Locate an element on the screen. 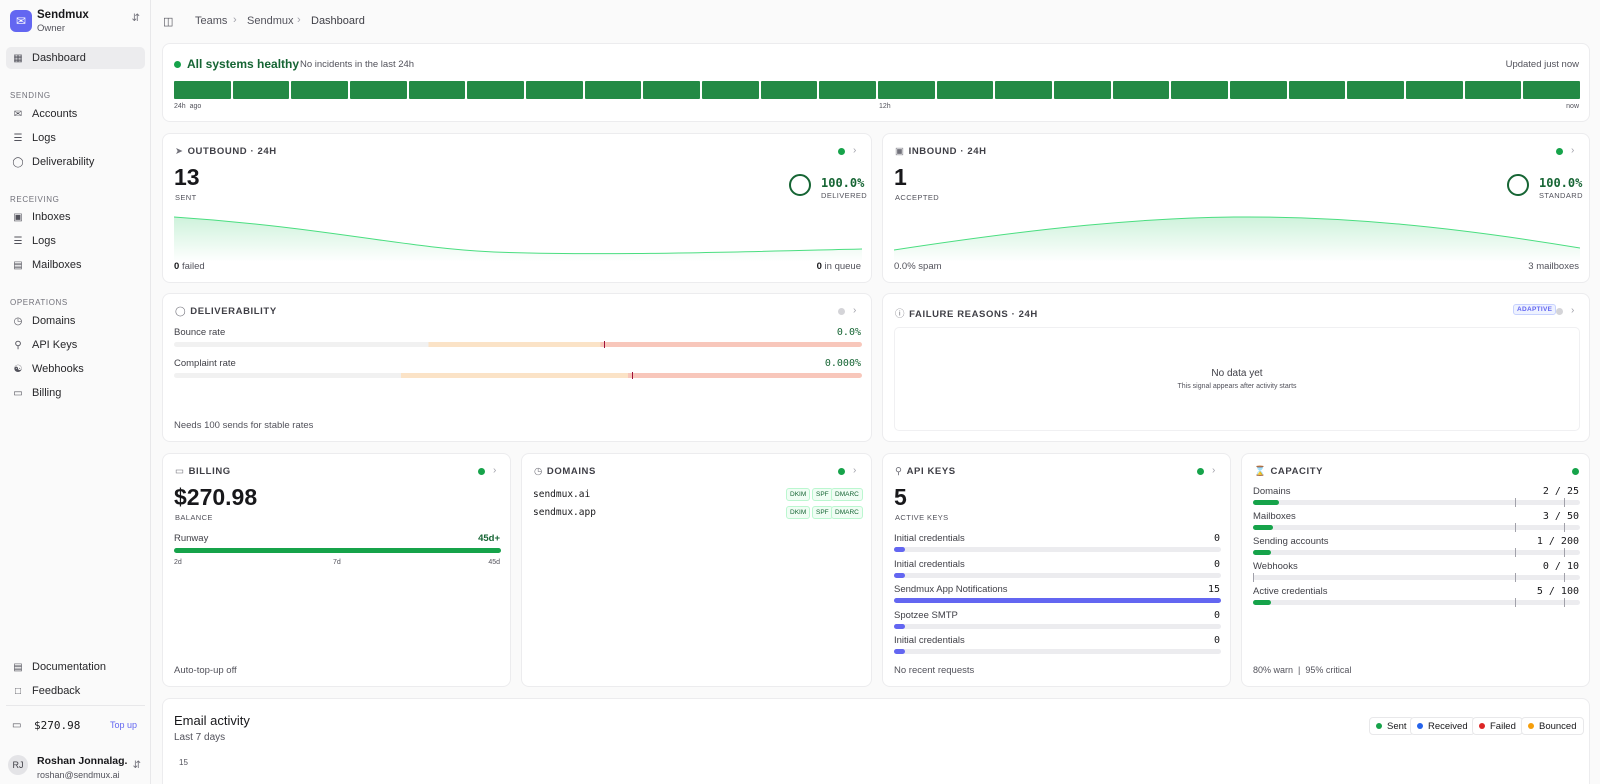 This screenshot has height=784, width=1600. billing-title: ▭ BILLING is located at coordinates (203, 471).